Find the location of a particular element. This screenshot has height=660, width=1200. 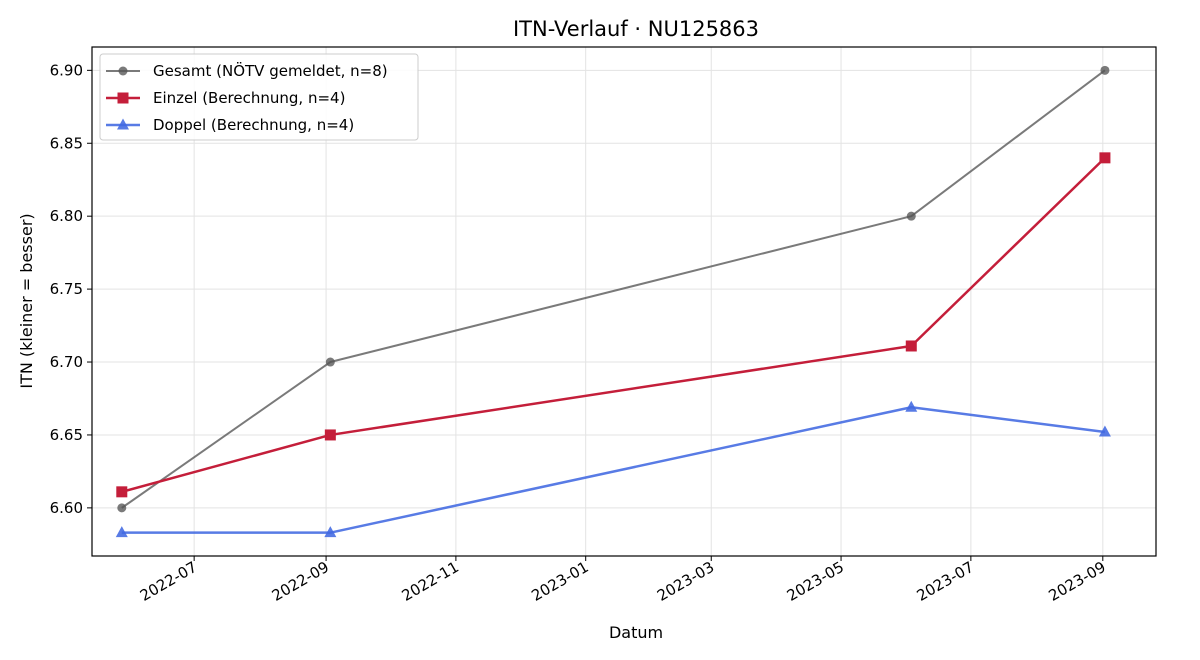

y-tick-label: 6.75 is located at coordinates (66, 289).